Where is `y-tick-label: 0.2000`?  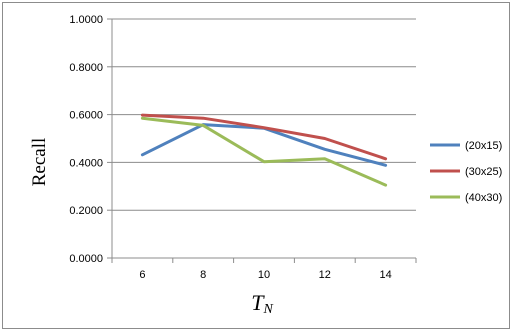 y-tick-label: 0.2000 is located at coordinates (86, 211).